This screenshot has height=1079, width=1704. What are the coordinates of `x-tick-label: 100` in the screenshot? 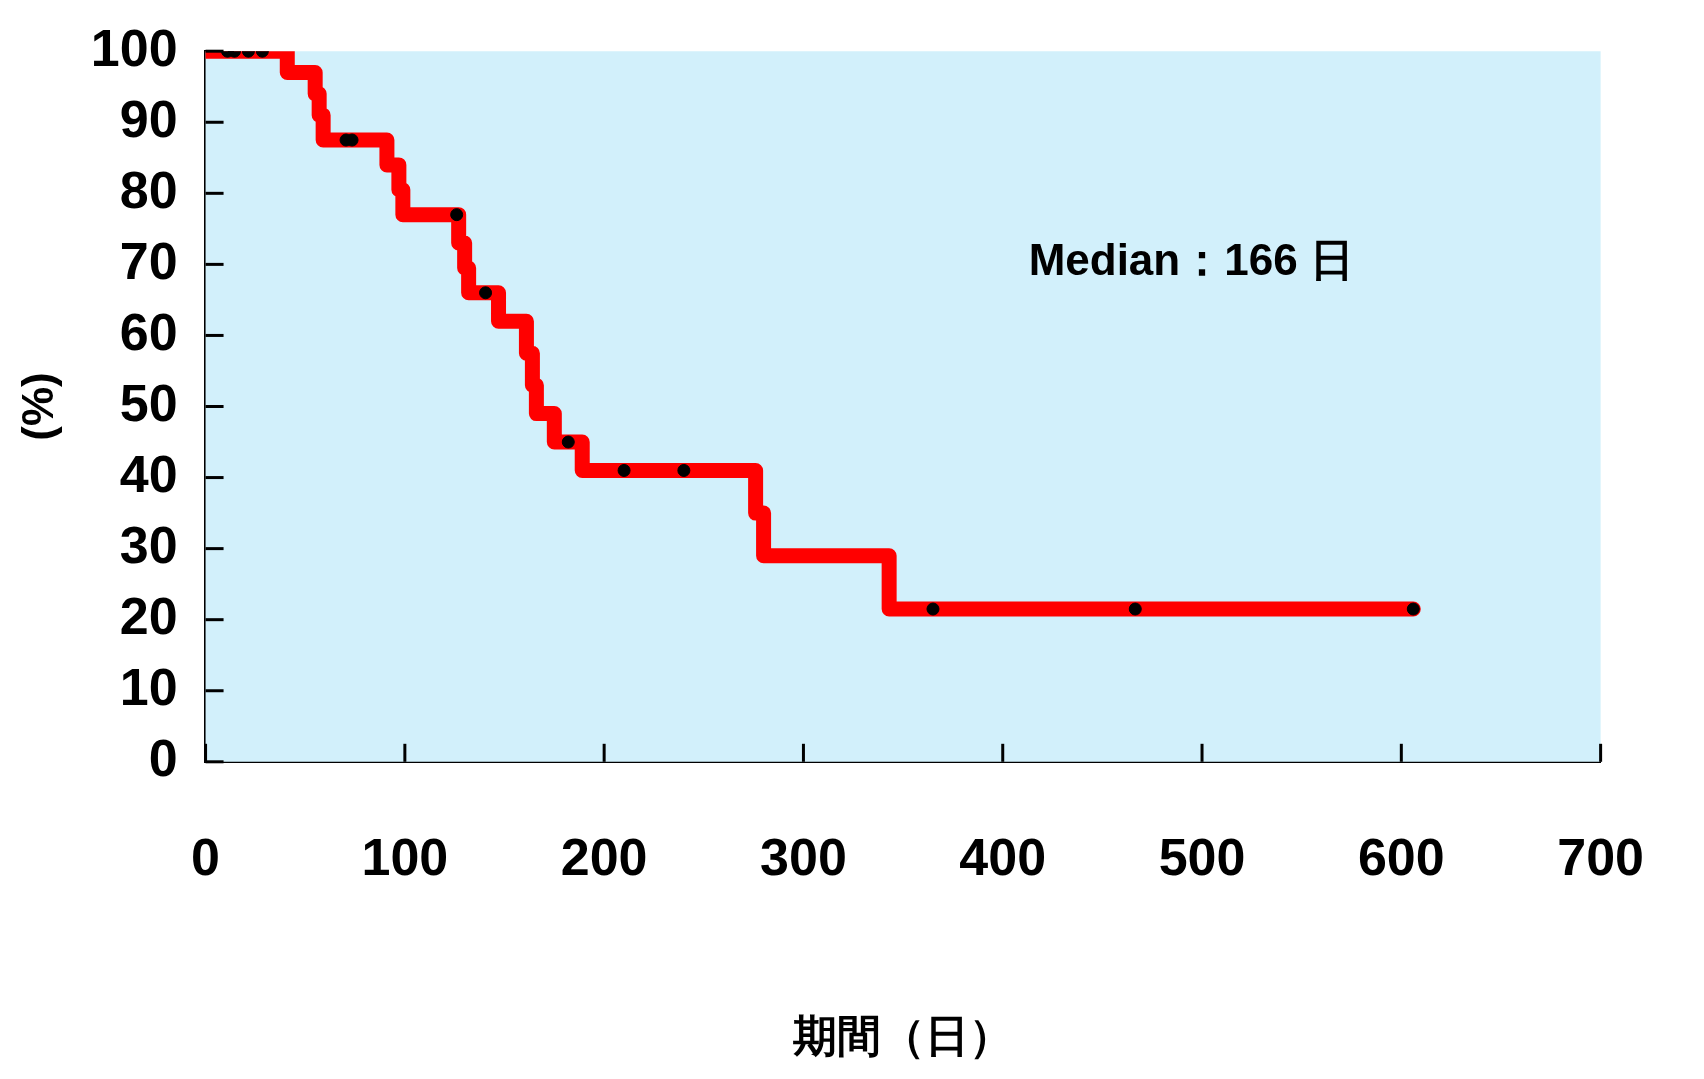 It's located at (405, 857).